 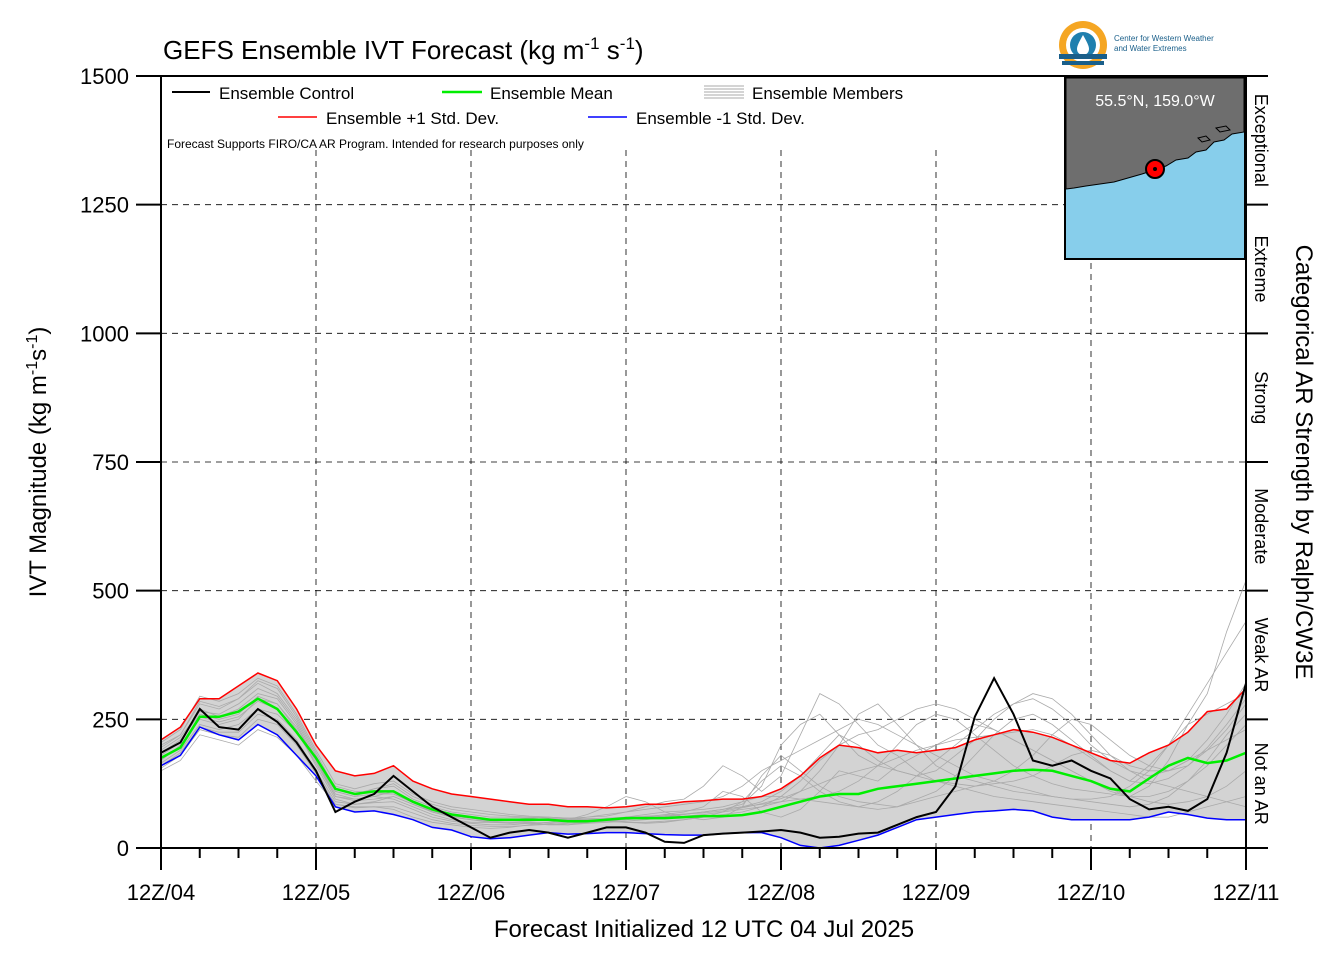 What do you see at coordinates (104, 205) in the screenshot?
I see `y-tick-label: 1250` at bounding box center [104, 205].